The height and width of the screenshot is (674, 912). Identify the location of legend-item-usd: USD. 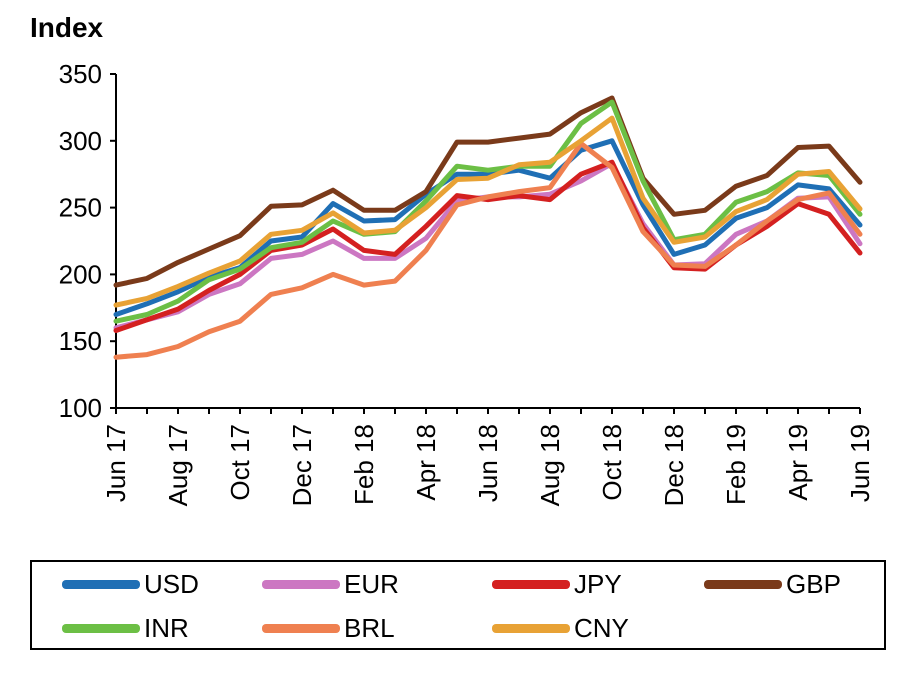
(130, 584).